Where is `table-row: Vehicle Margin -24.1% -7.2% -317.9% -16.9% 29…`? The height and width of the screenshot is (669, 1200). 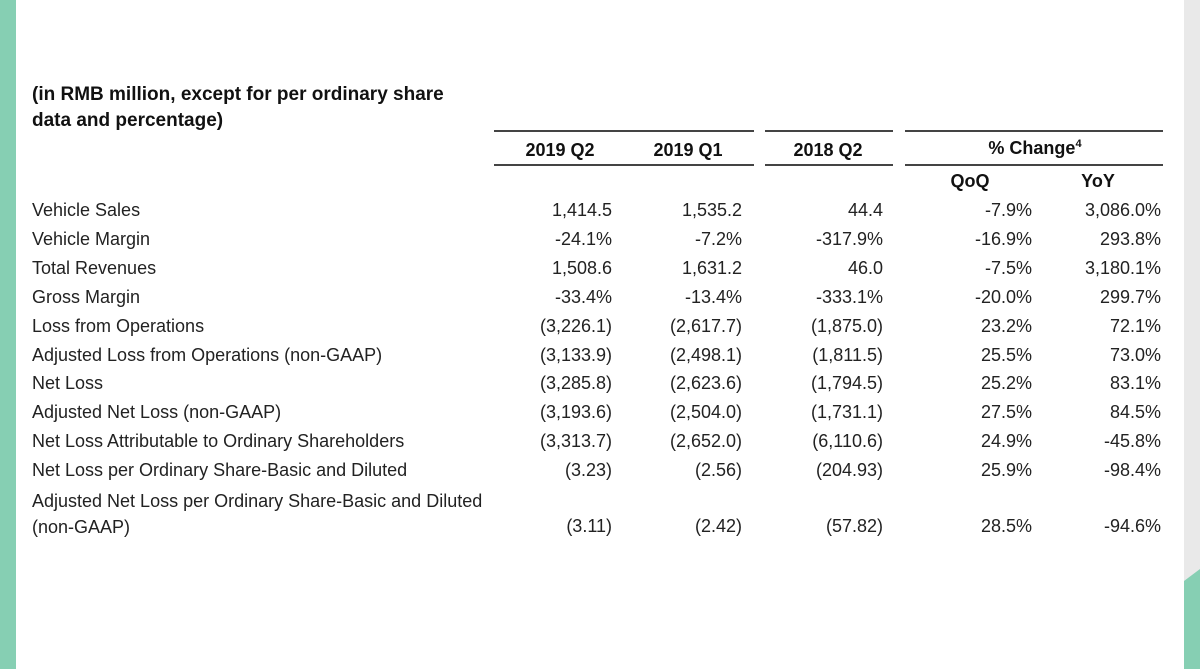
table-row: Vehicle Margin -24.1% -7.2% -317.9% -16.9% 29… is located at coordinates (600, 242).